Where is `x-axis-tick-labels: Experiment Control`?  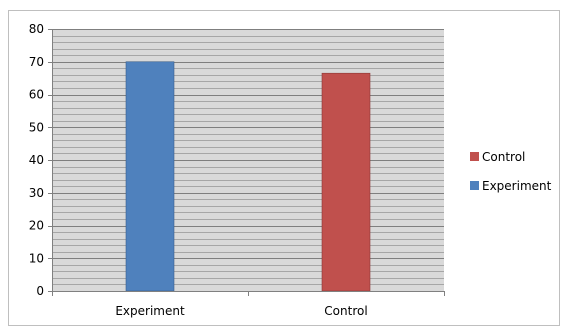 x-axis-tick-labels: Experiment Control is located at coordinates (241, 311).